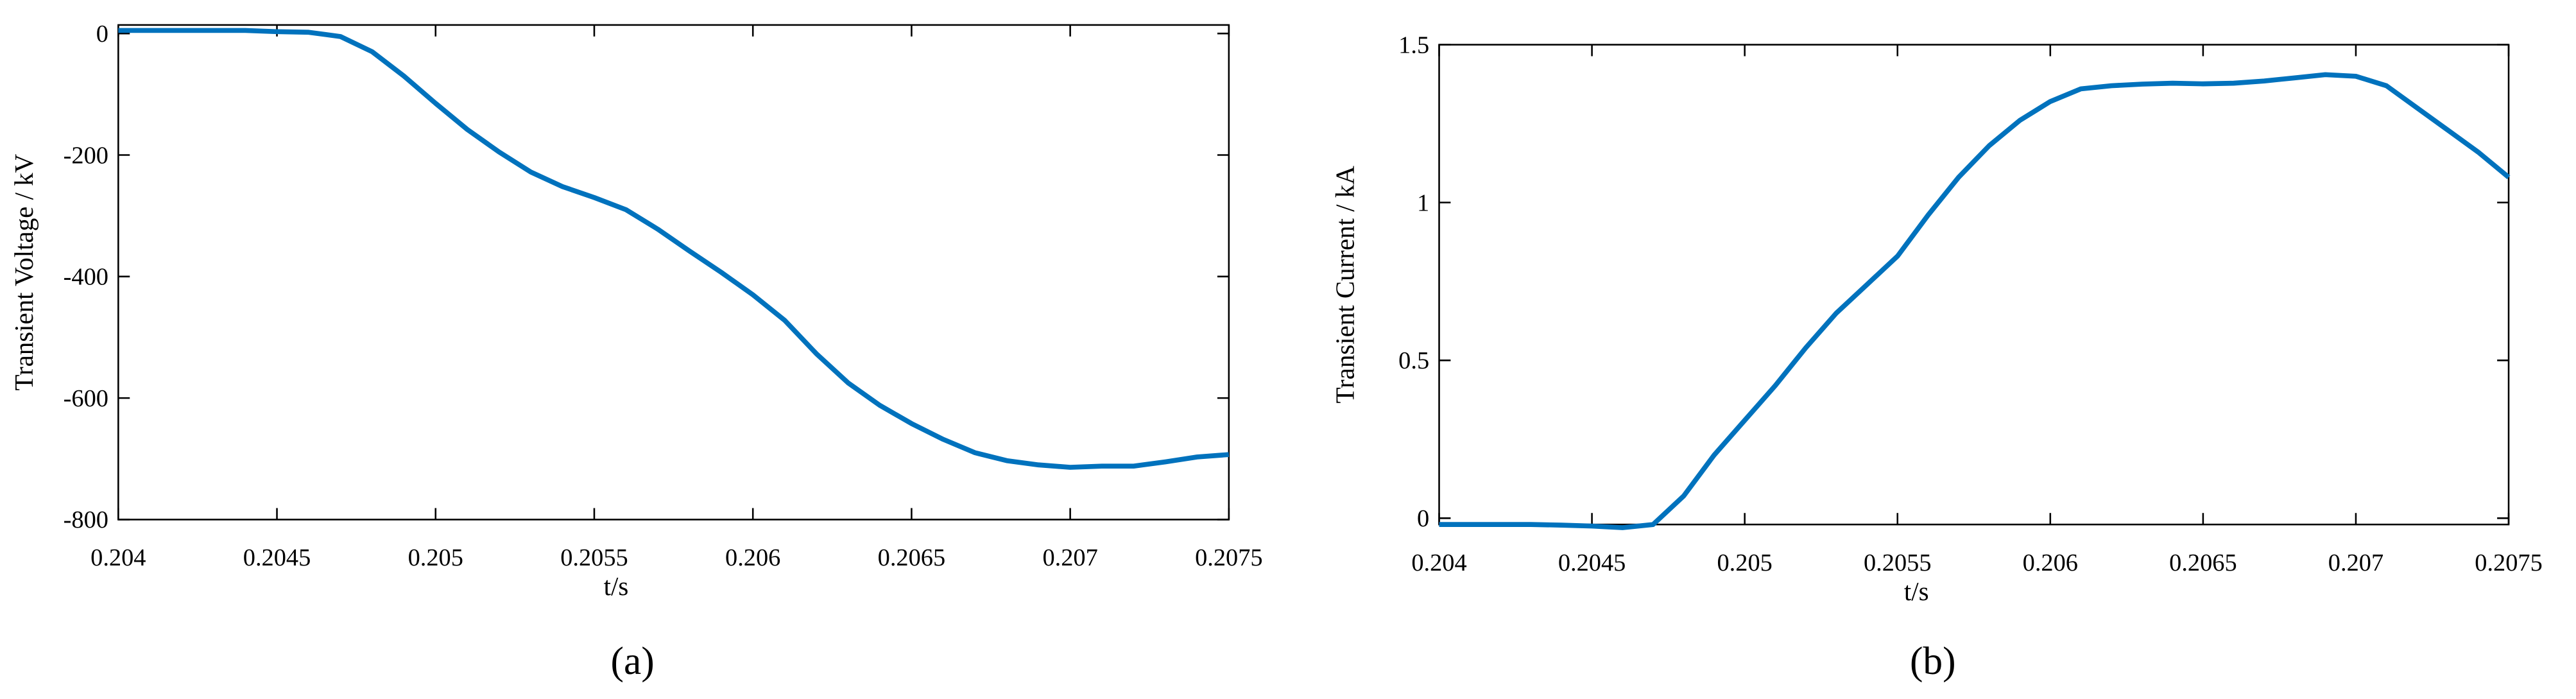 Image resolution: width=2576 pixels, height=699 pixels. What do you see at coordinates (86, 277) in the screenshot?
I see `y-tick-label: -400` at bounding box center [86, 277].